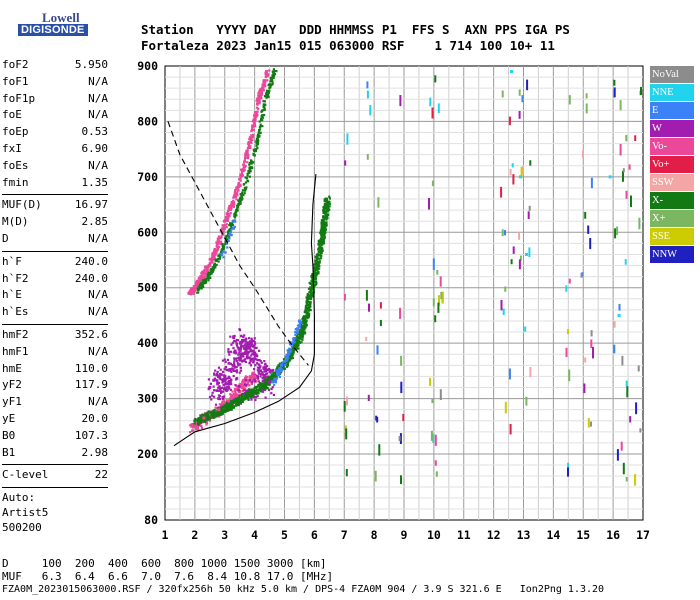 Image resolution: width=700 pixels, height=600 pixels. Describe the element at coordinates (101, 475) in the screenshot. I see `param-value: 22` at that location.